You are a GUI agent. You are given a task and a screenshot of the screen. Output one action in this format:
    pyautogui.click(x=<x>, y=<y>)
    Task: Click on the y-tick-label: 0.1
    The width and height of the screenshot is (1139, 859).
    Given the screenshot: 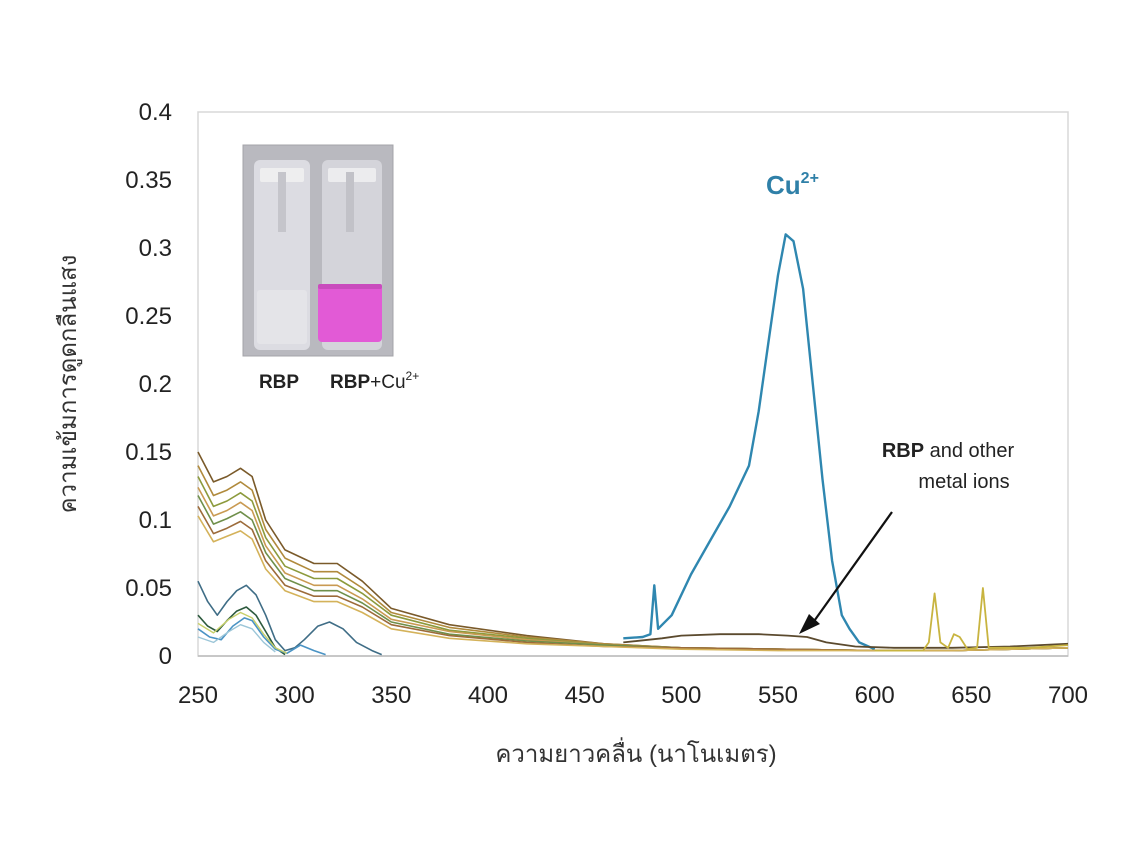 What is the action you would take?
    pyautogui.click(x=155, y=520)
    